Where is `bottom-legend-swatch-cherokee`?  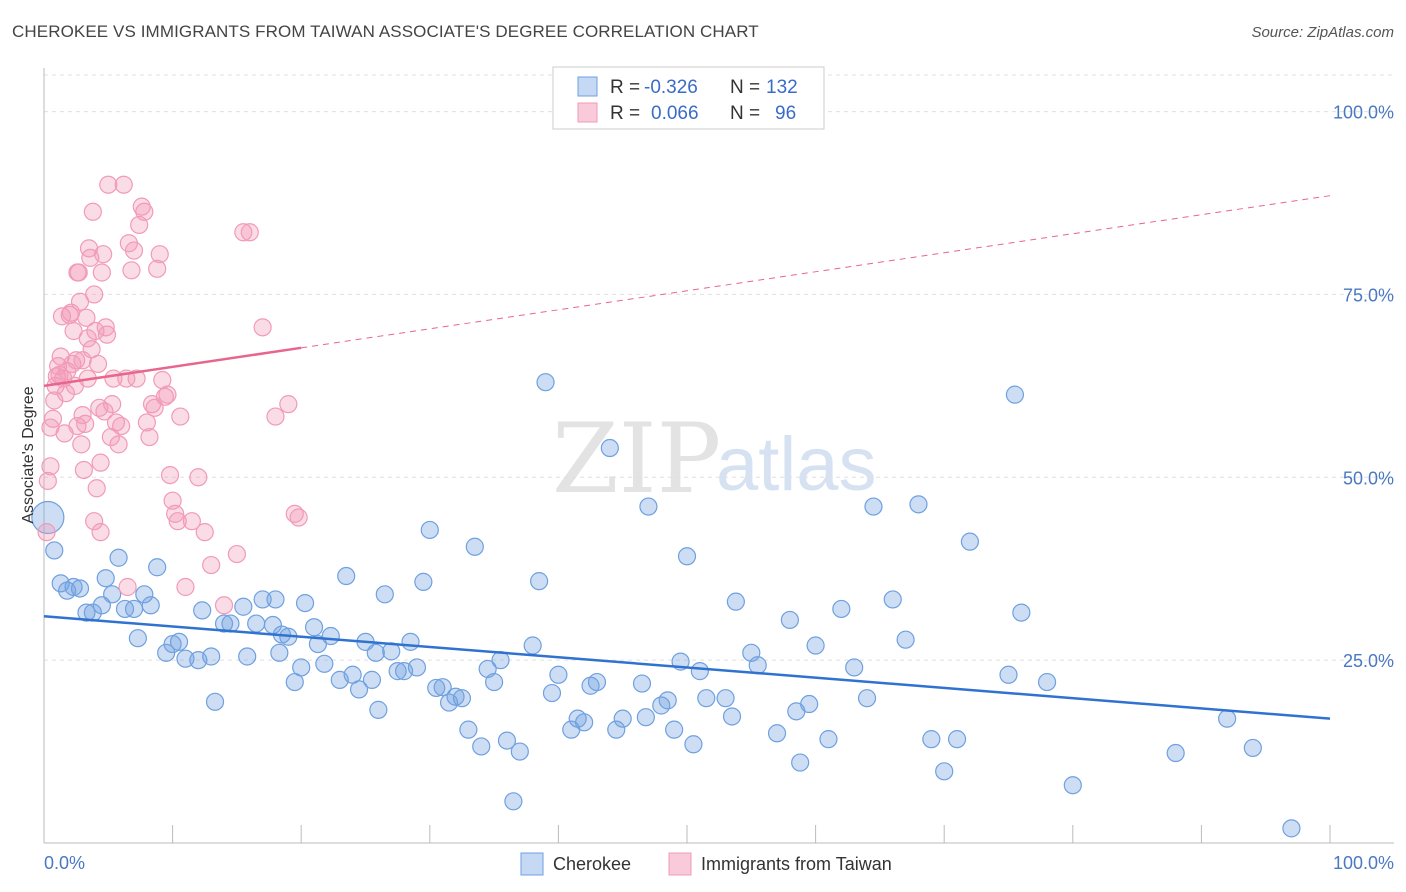
bottom-legend-swatch-cherokee is located at coordinates (532, 864).